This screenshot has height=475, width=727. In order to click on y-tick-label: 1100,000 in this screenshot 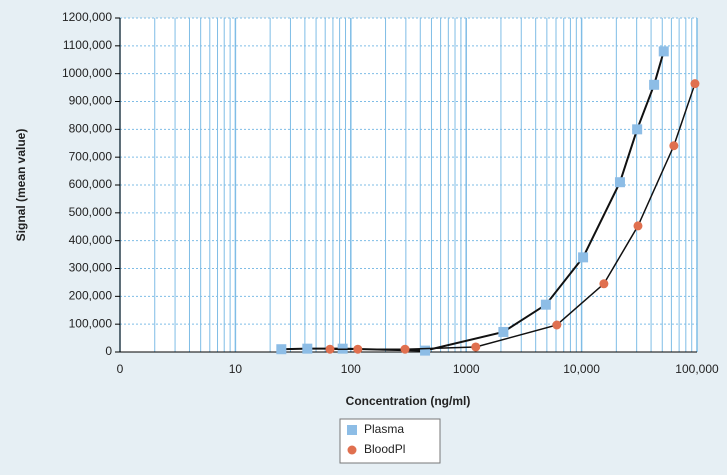, I will do `click(87, 45)`.